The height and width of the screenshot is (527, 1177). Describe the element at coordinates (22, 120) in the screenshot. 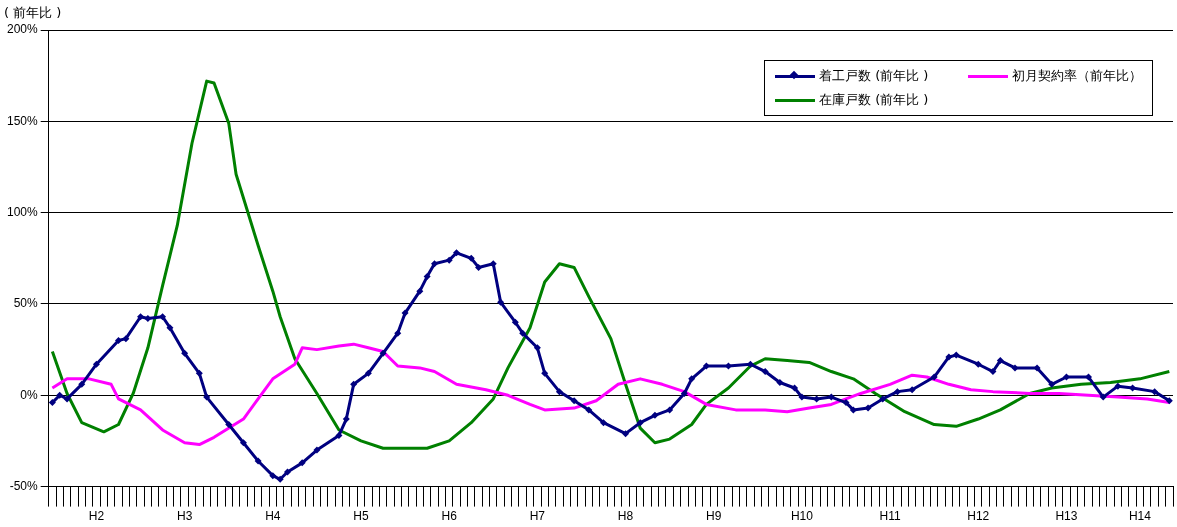

I see `y-tick-label: 150%` at that location.